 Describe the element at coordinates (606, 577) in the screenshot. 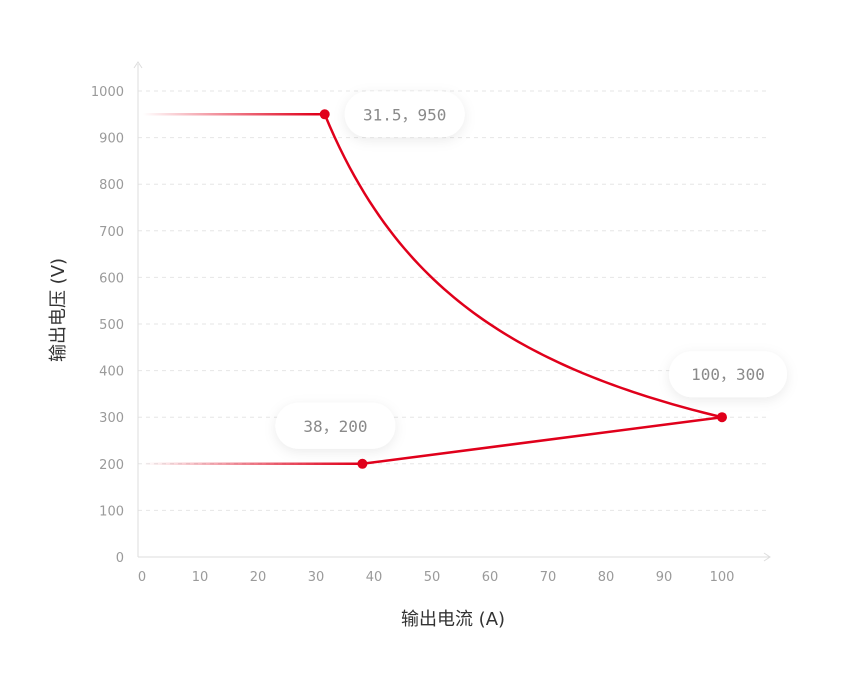

I see `x-tick-label: 80` at that location.